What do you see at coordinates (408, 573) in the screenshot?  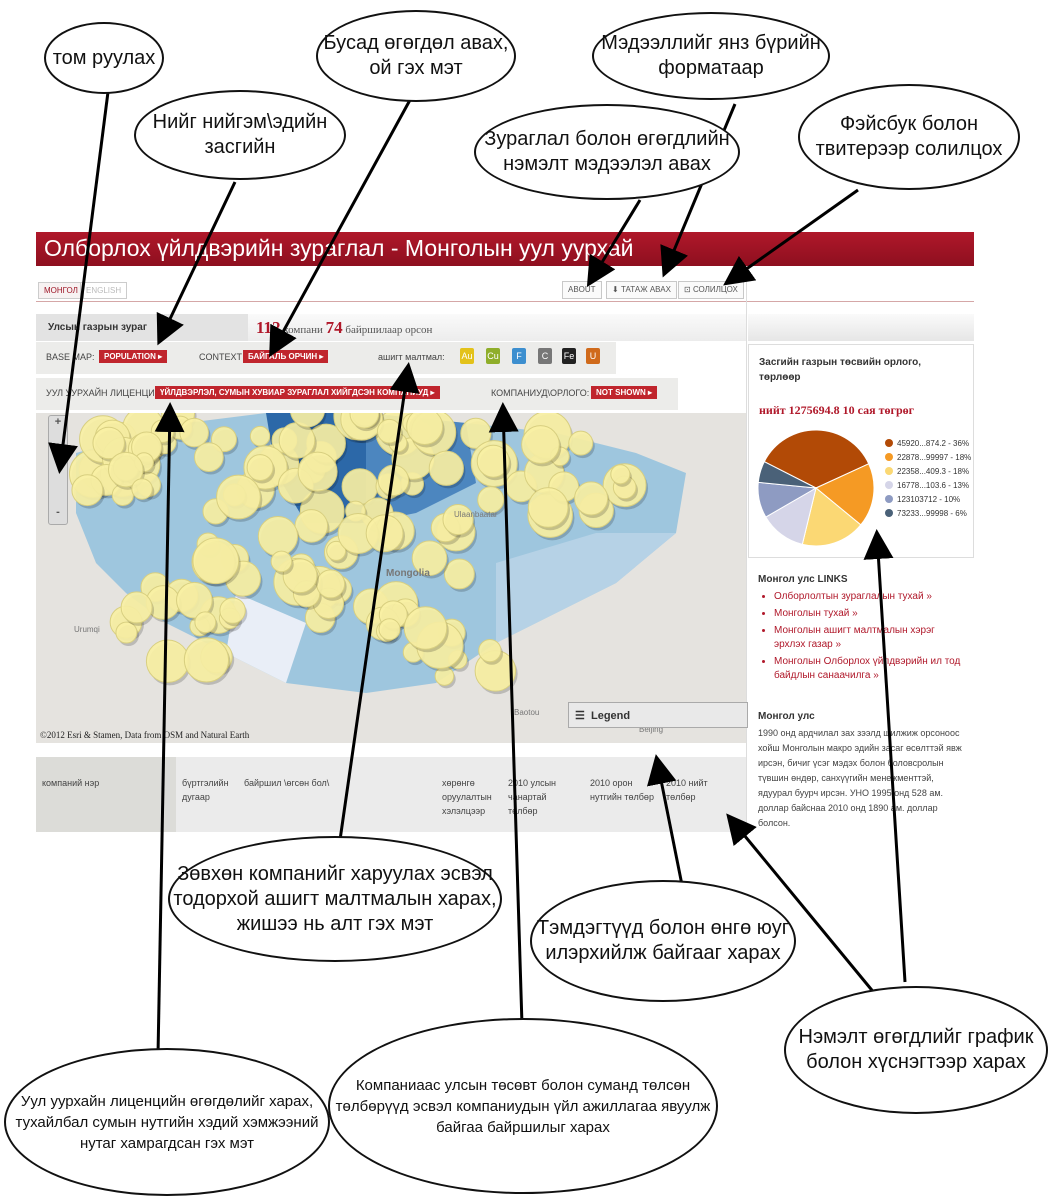 I see `map-label-mongolia: Mongolia` at bounding box center [408, 573].